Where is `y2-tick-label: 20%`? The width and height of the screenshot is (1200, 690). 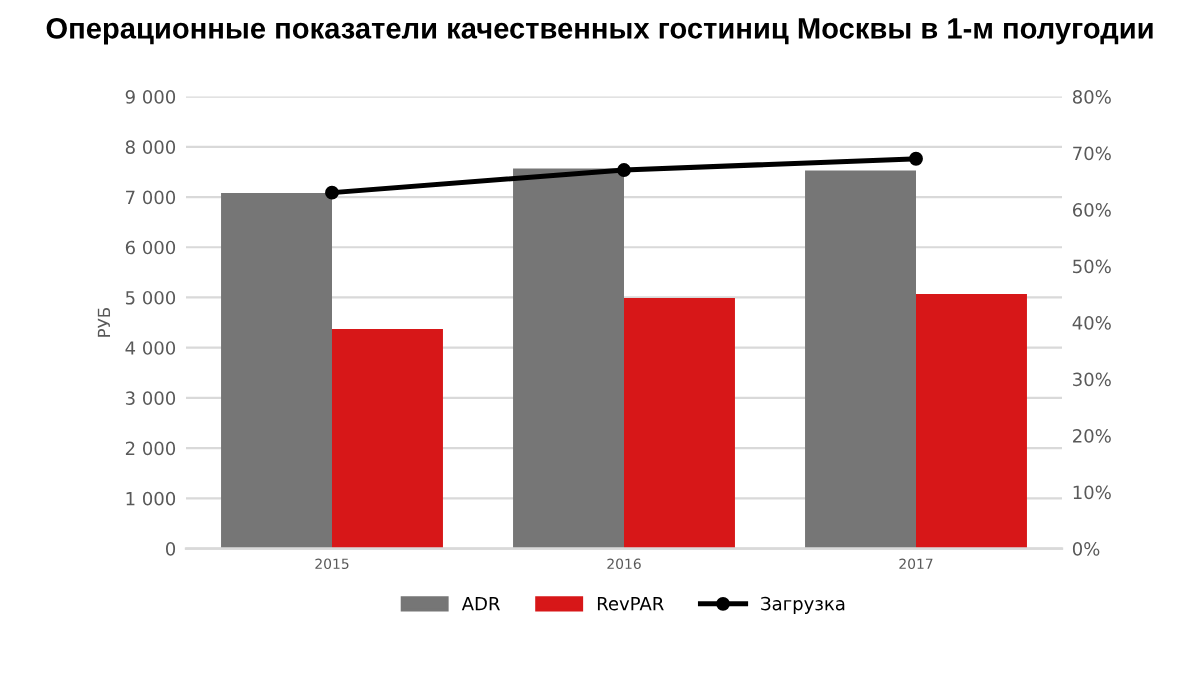 y2-tick-label: 20% is located at coordinates (1092, 436).